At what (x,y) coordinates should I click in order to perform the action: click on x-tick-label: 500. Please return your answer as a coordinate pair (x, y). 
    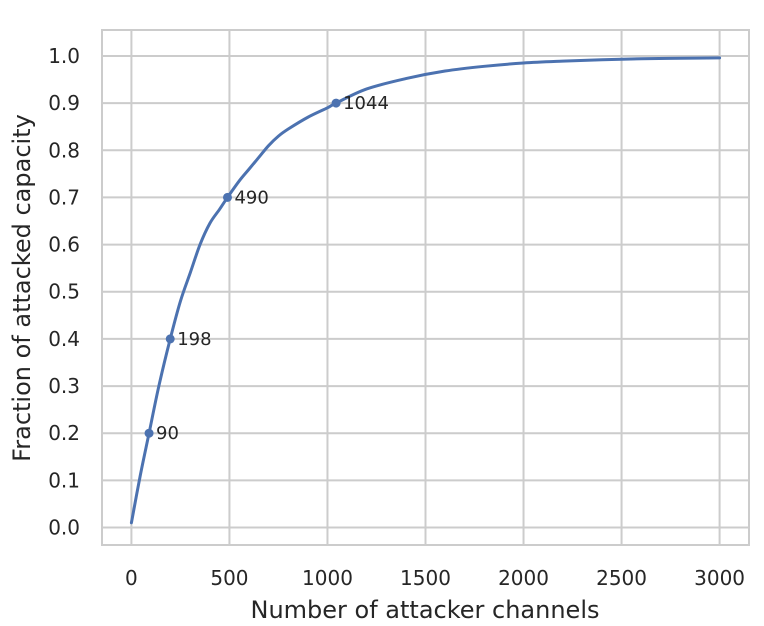
    Looking at the image, I should click on (229, 578).